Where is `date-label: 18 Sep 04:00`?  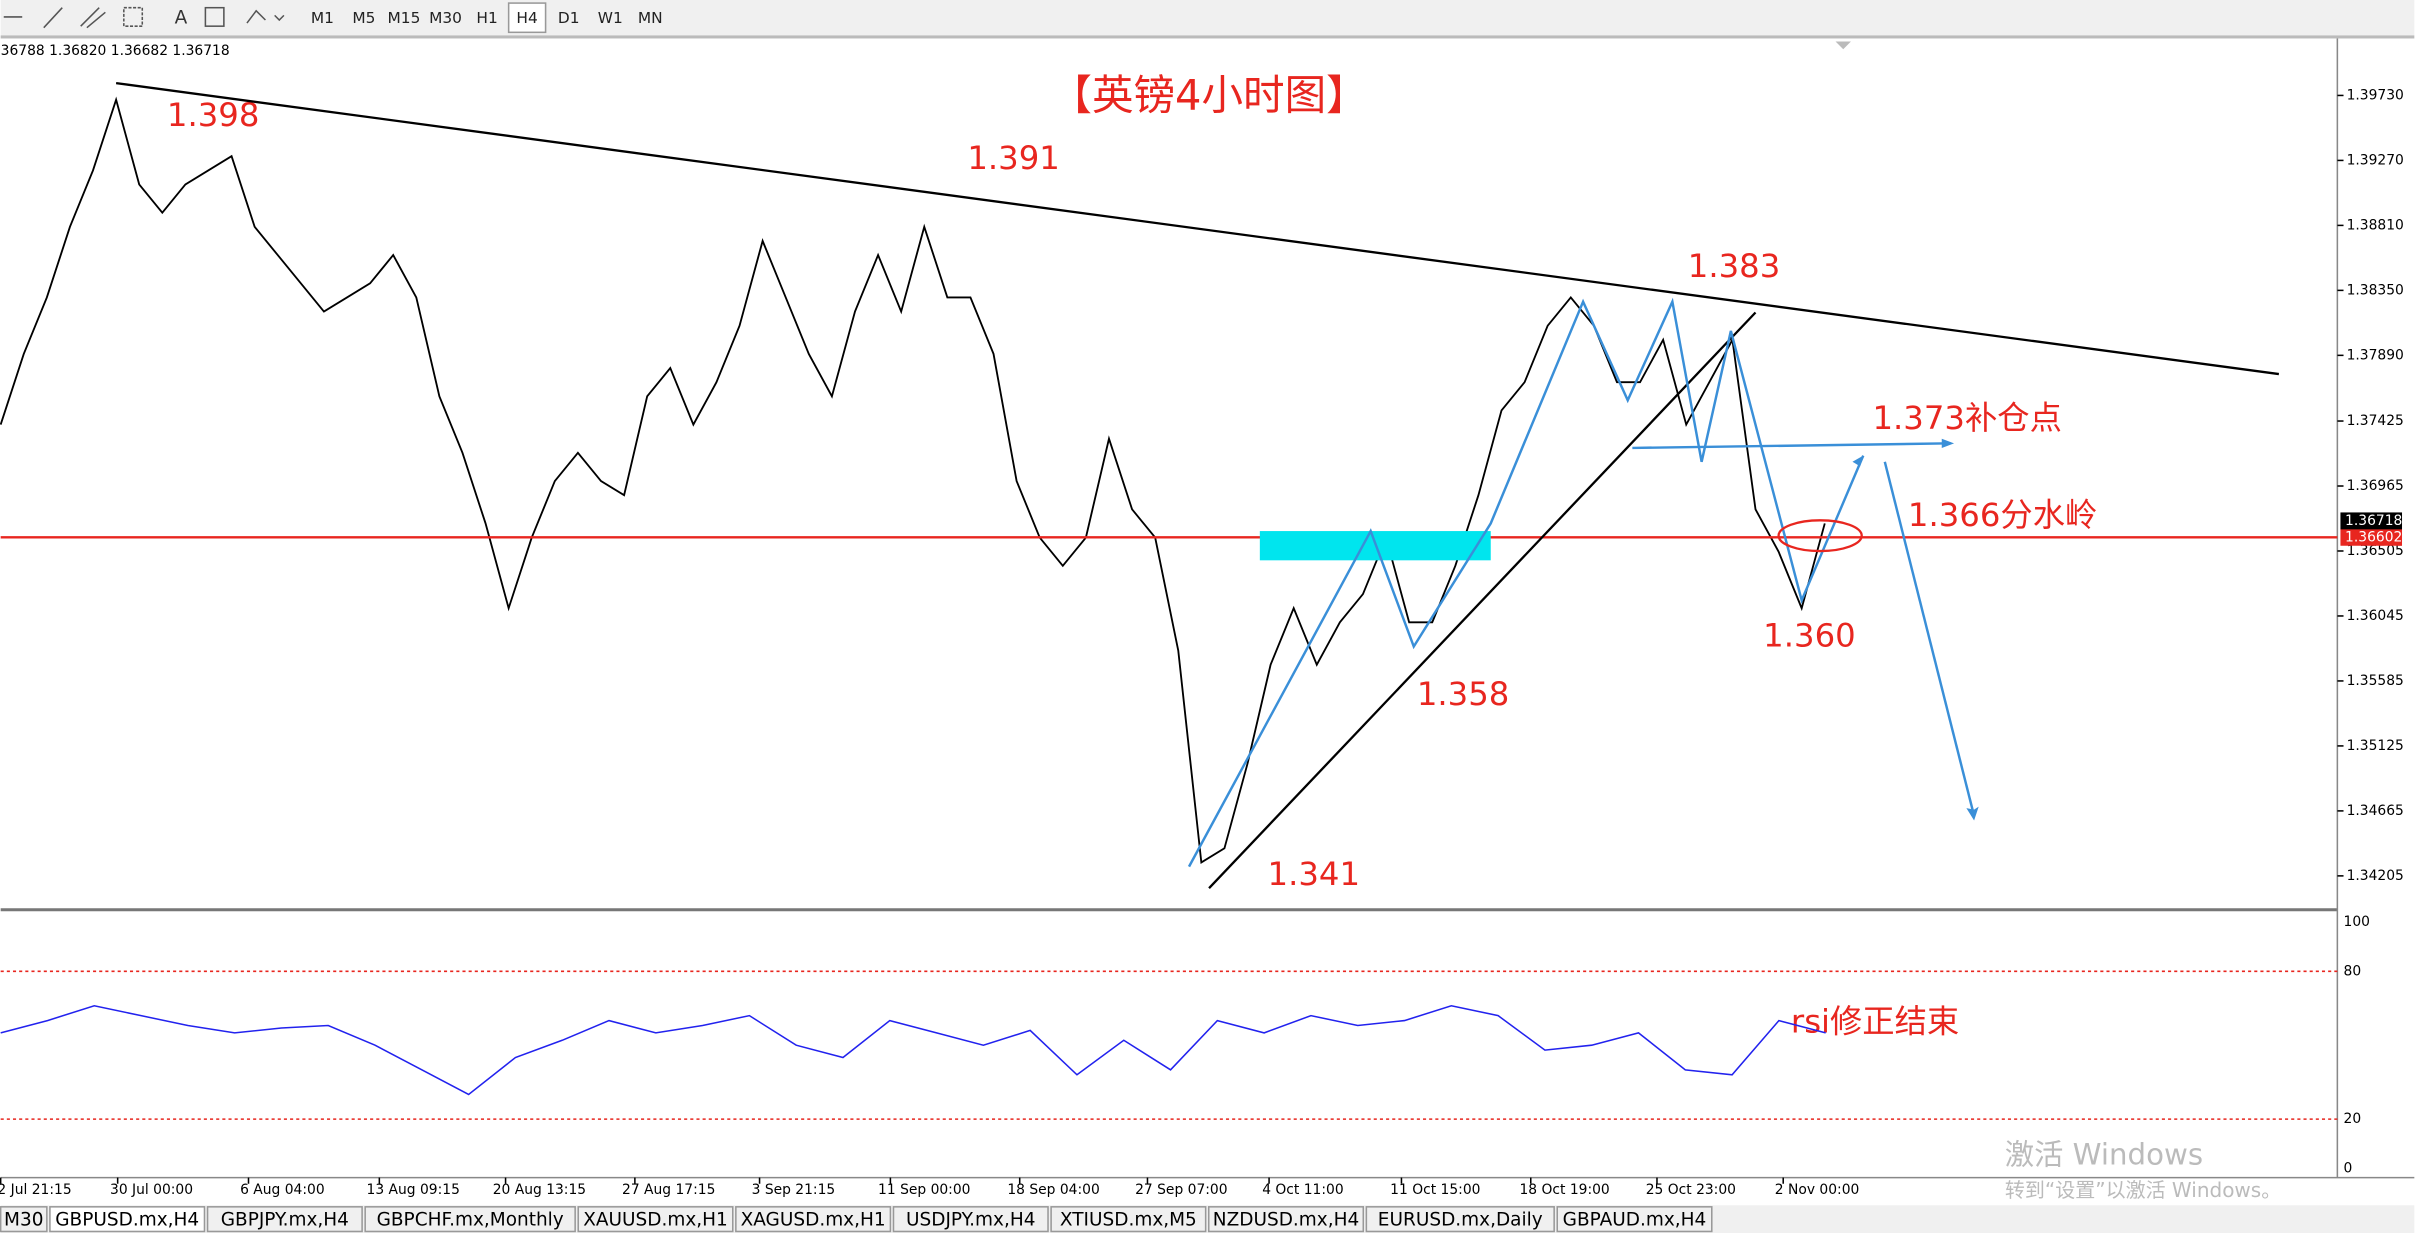 date-label: 18 Sep 04:00 is located at coordinates (1053, 1190).